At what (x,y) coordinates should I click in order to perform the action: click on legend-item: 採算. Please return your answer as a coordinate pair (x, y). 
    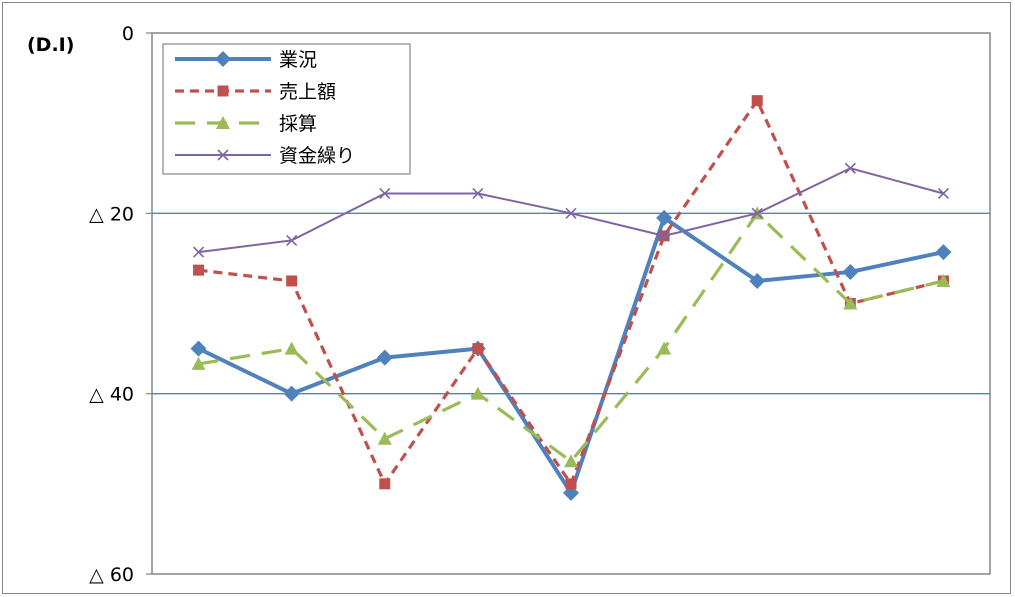
    Looking at the image, I should click on (246, 124).